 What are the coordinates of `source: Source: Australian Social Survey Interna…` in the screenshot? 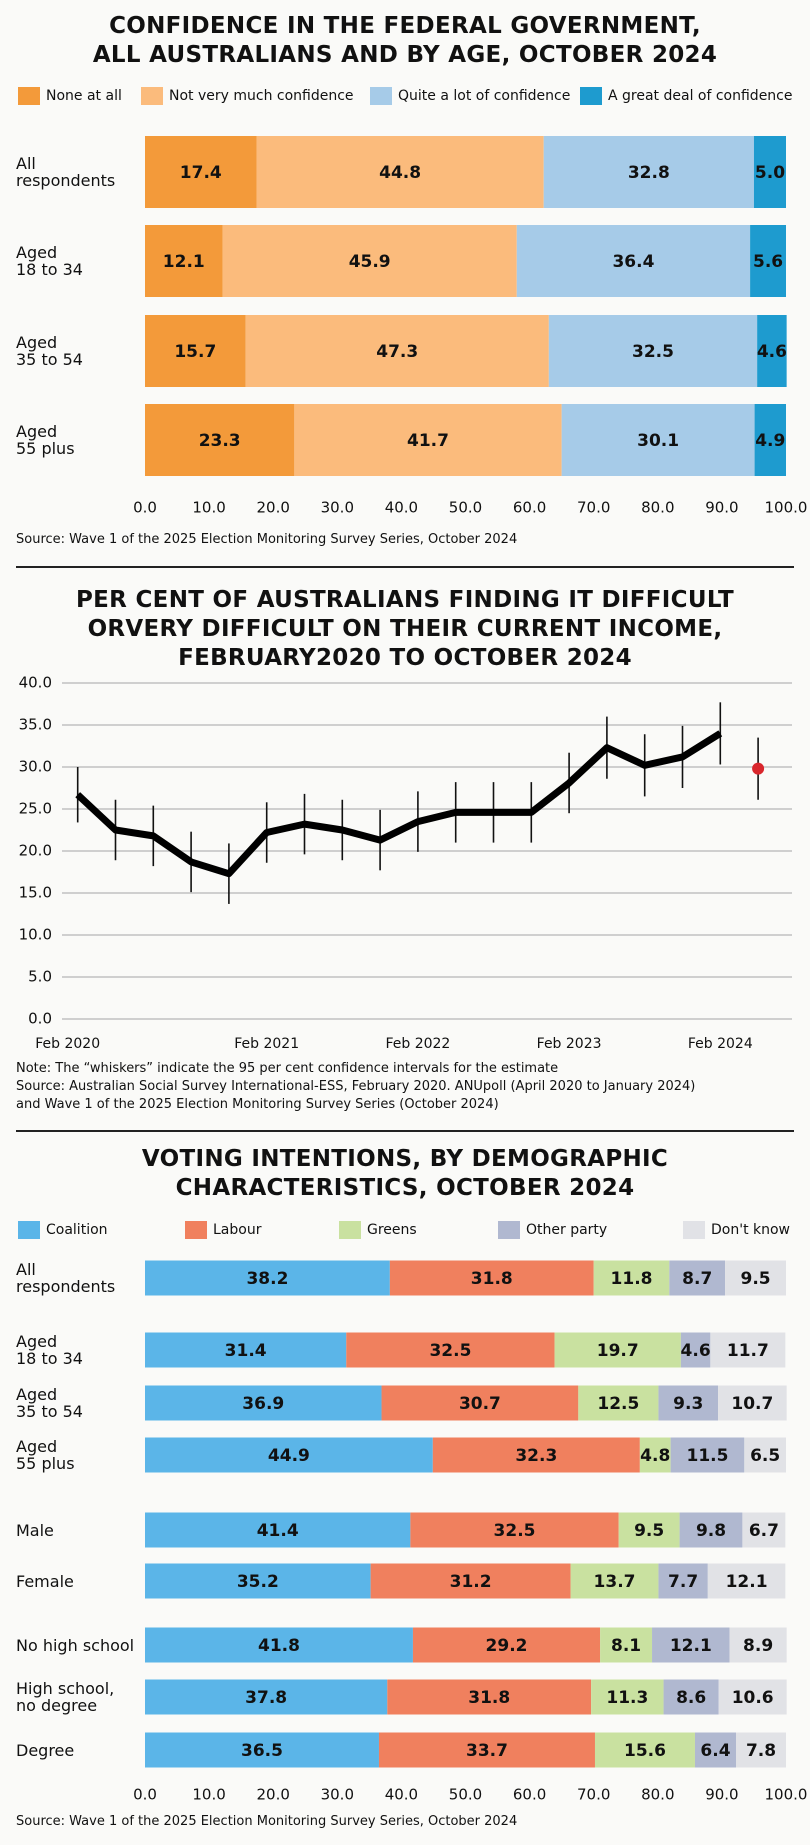 It's located at (356, 1095).